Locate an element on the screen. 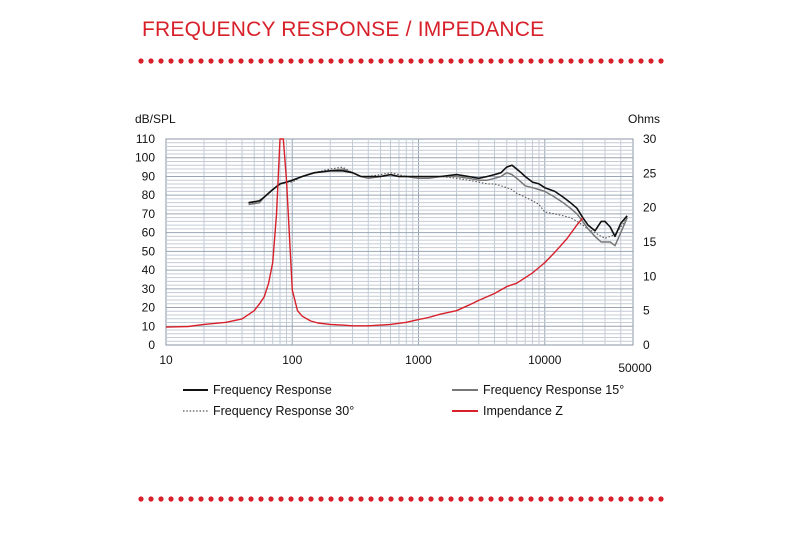 This screenshot has width=800, height=533. y2-axis-title: Ohms is located at coordinates (644, 119).